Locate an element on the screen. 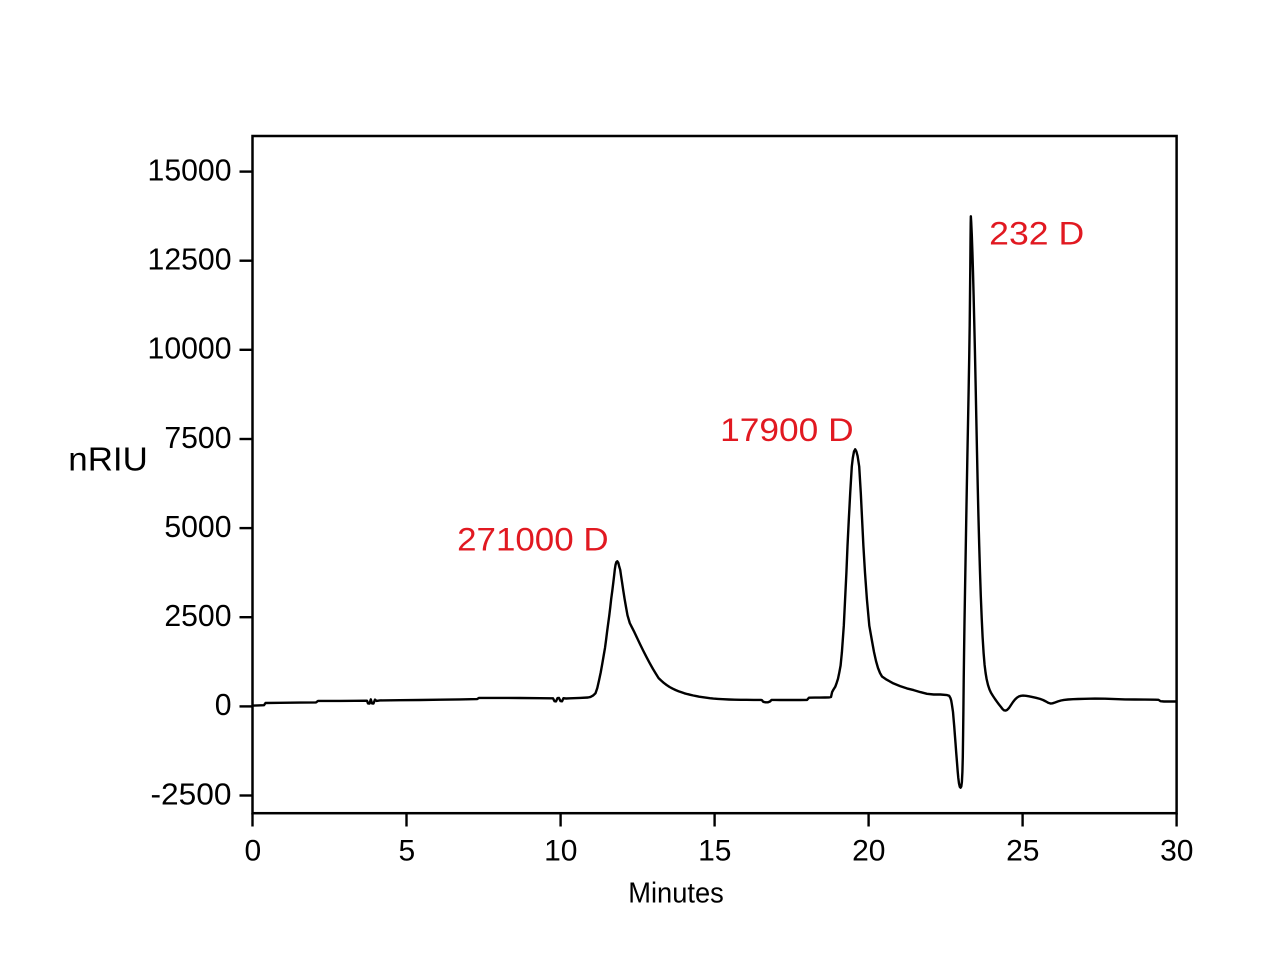  svg-text: 2500 is located at coordinates (197, 616).